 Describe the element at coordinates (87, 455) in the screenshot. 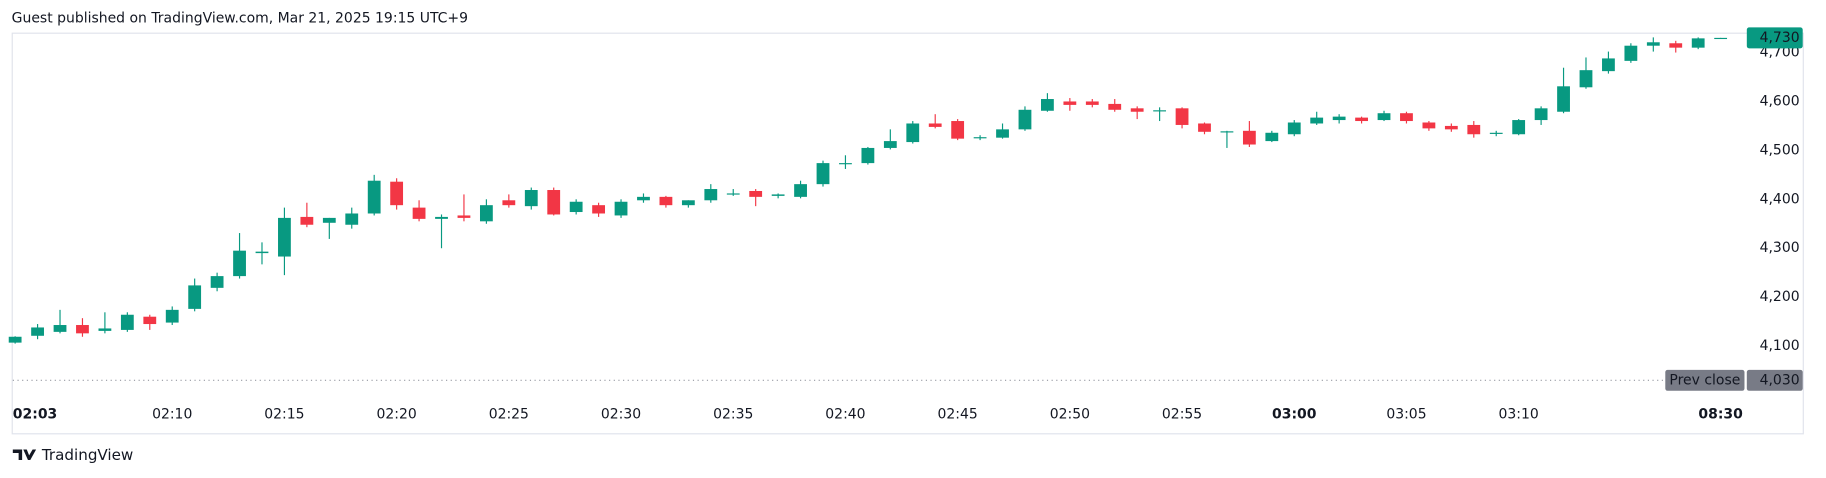

I see `brand: TradingView` at that location.